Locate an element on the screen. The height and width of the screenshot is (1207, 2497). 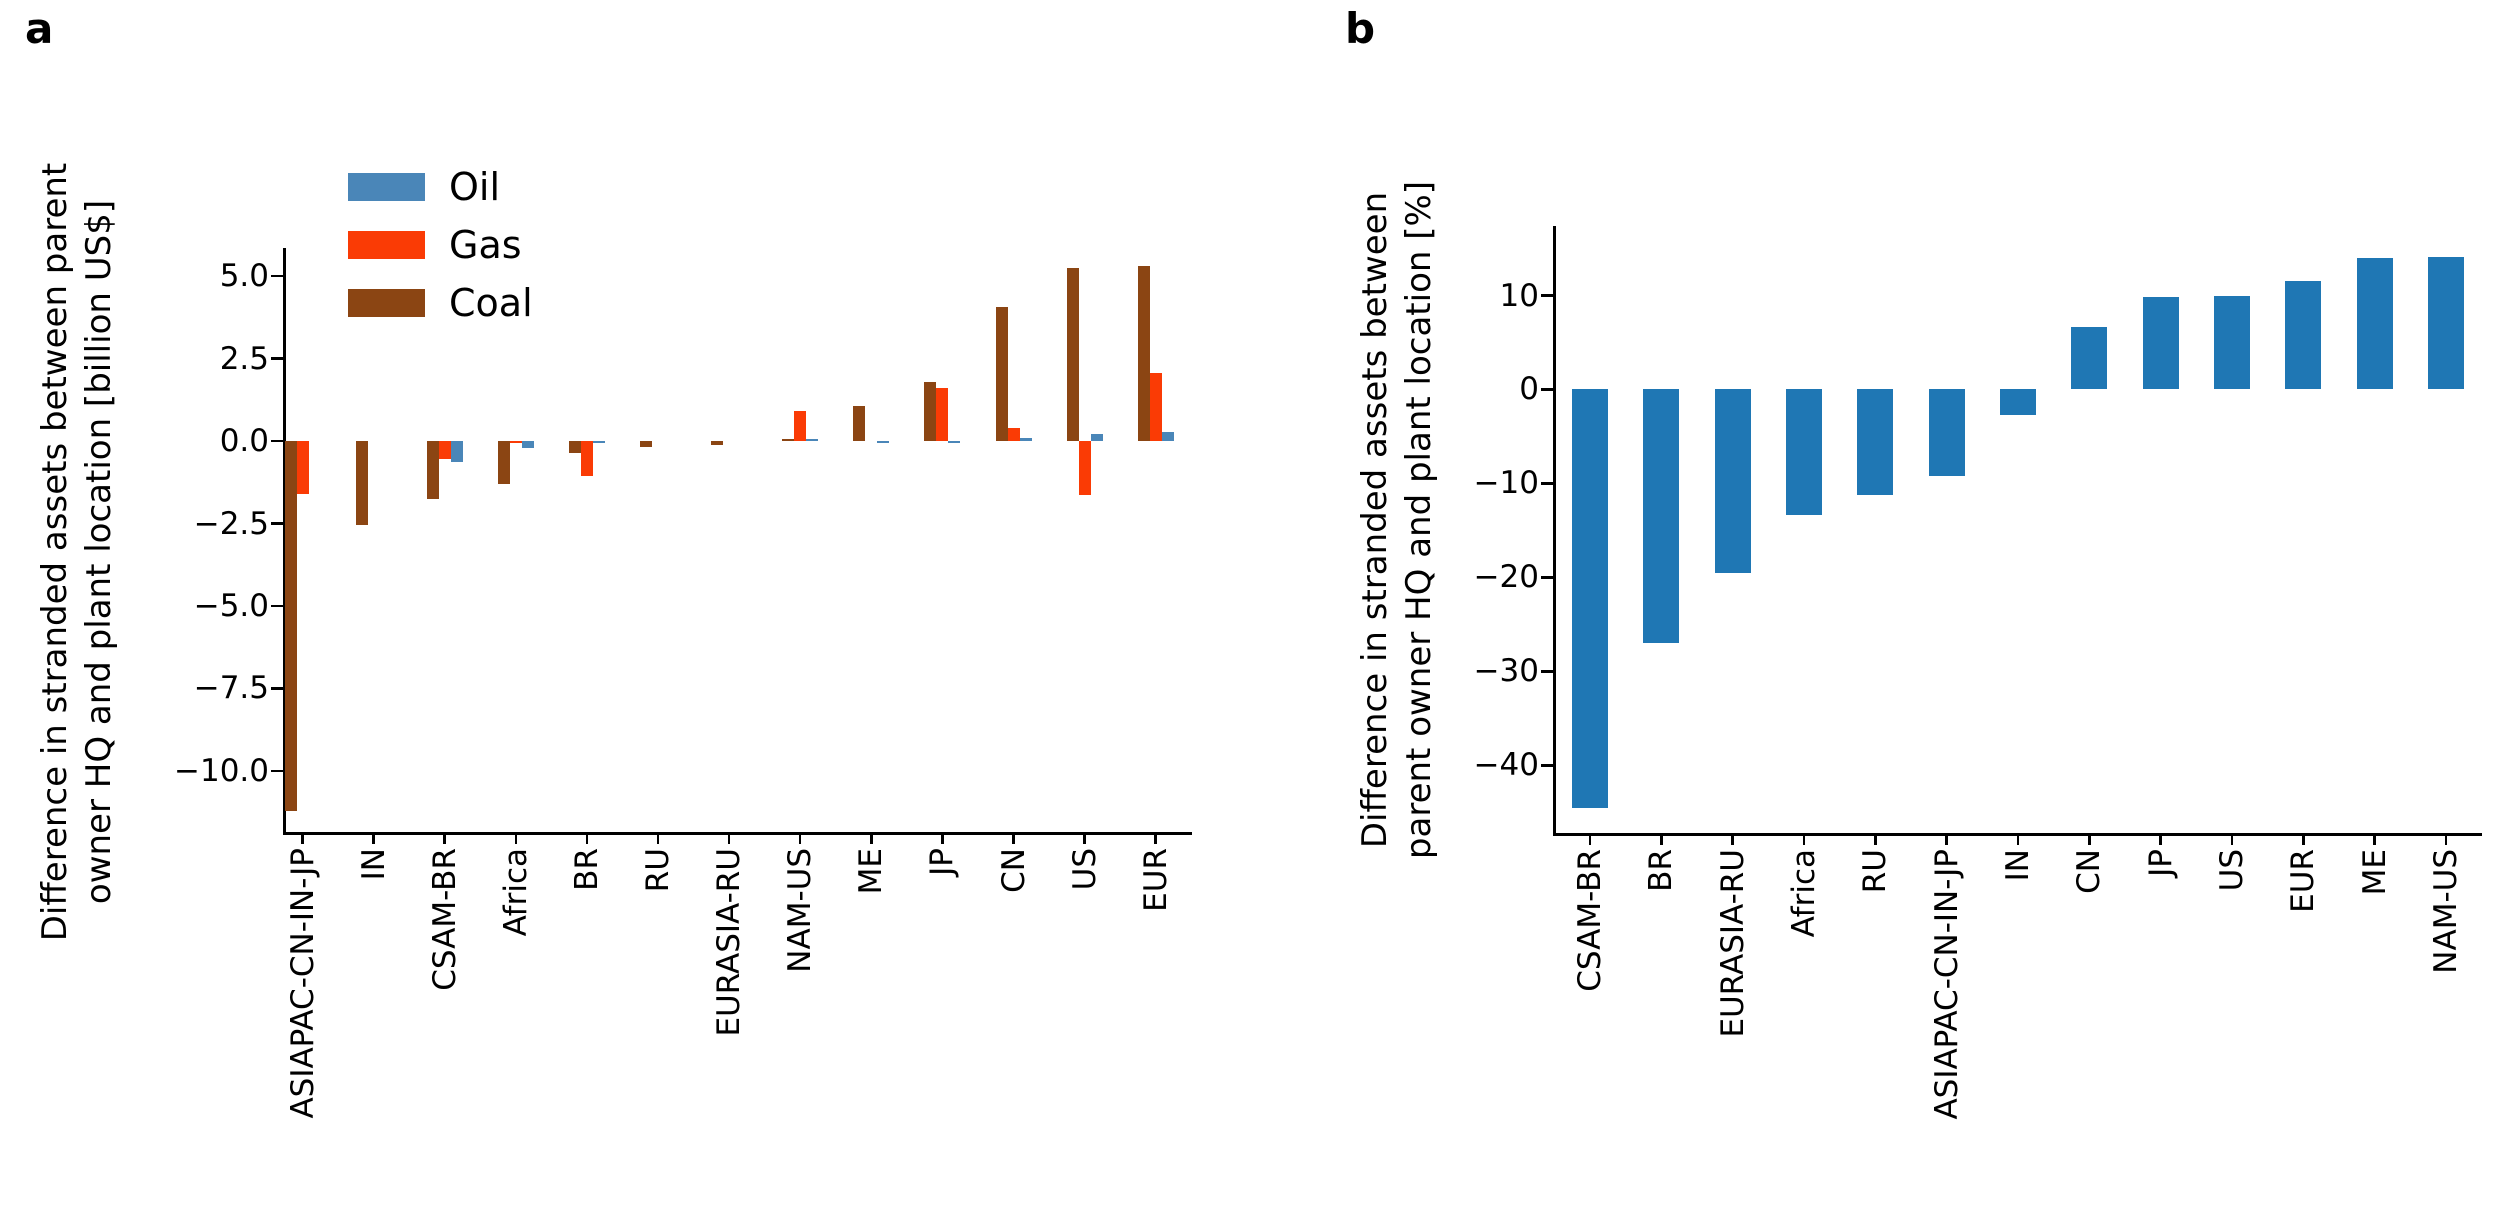
bar-coal-me is located at coordinates (859, 423).